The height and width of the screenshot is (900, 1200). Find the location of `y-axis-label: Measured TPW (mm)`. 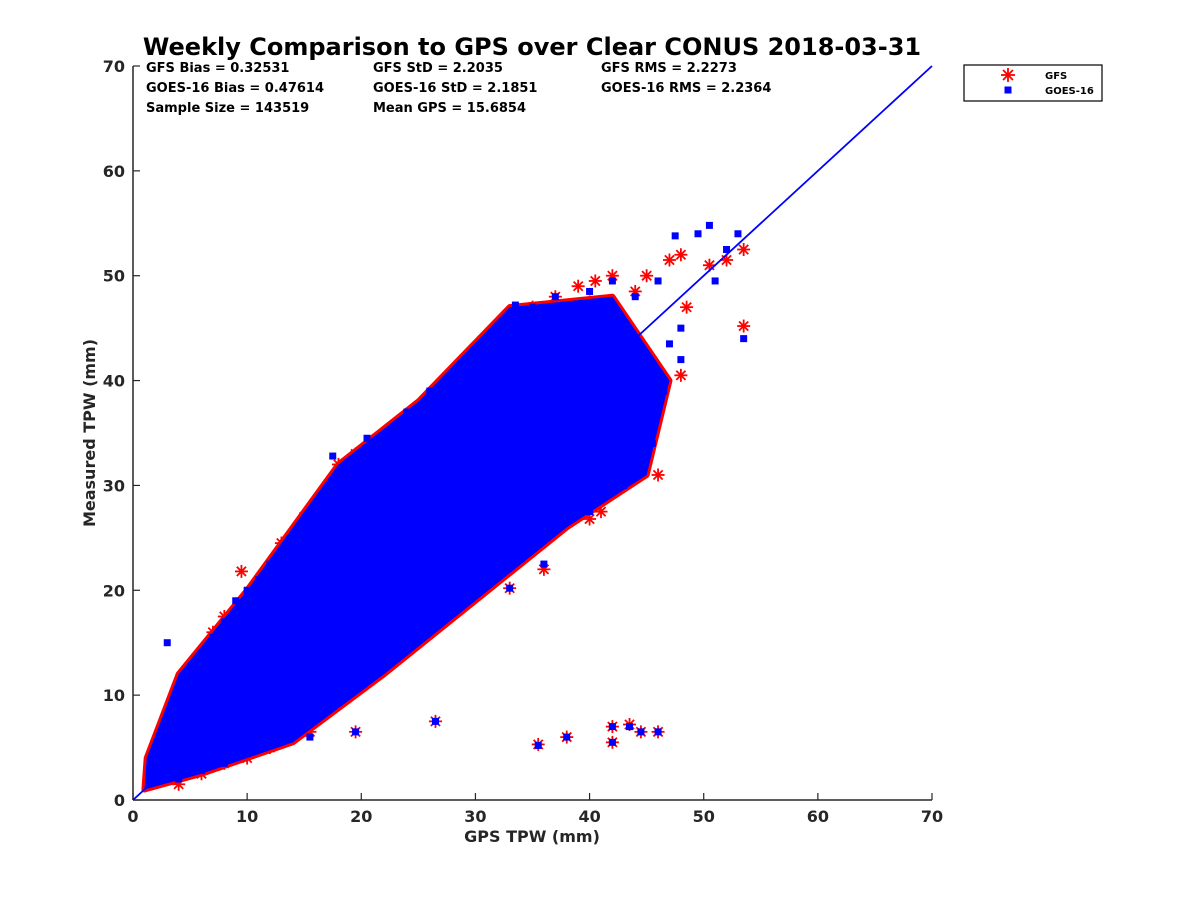

y-axis-label: Measured TPW (mm) is located at coordinates (89, 433).